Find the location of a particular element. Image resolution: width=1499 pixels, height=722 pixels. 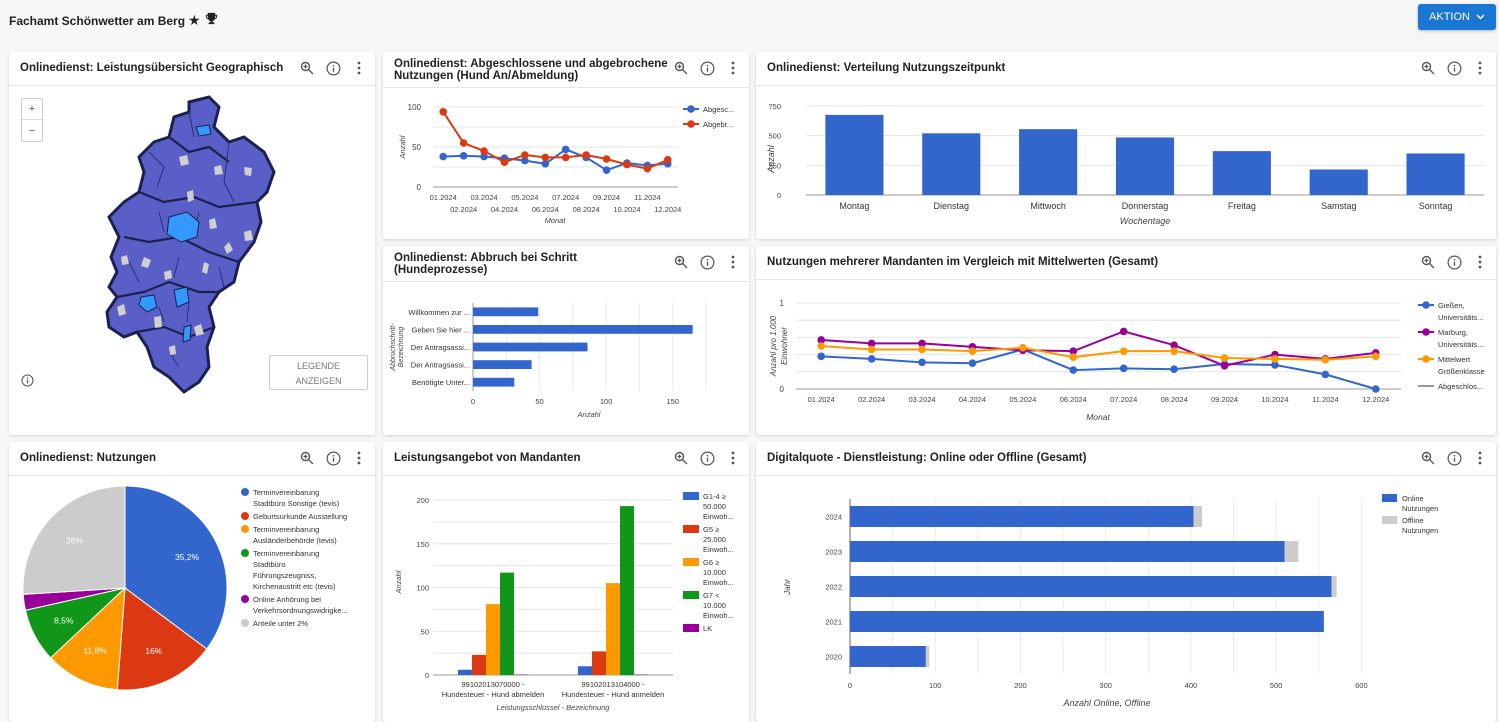

trophy-icon is located at coordinates (211, 20).